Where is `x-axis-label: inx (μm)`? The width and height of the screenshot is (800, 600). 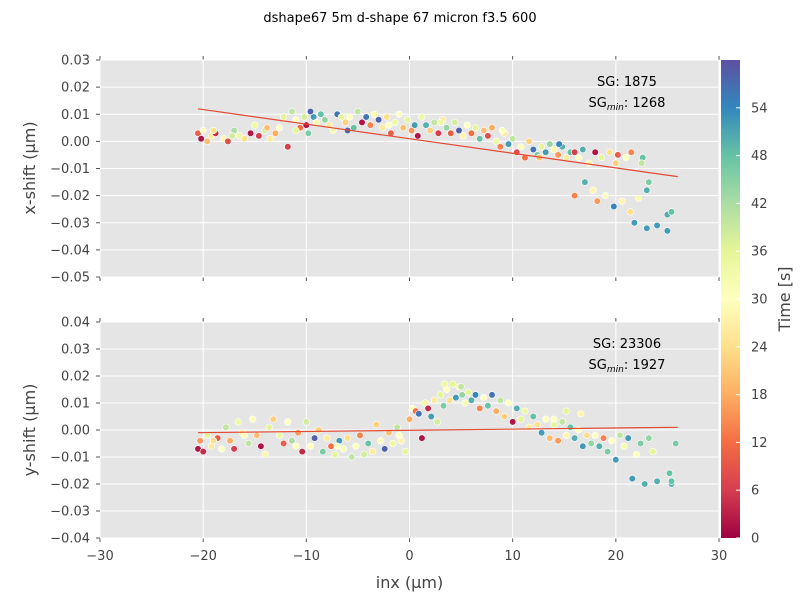 x-axis-label: inx (μm) is located at coordinates (409, 582).